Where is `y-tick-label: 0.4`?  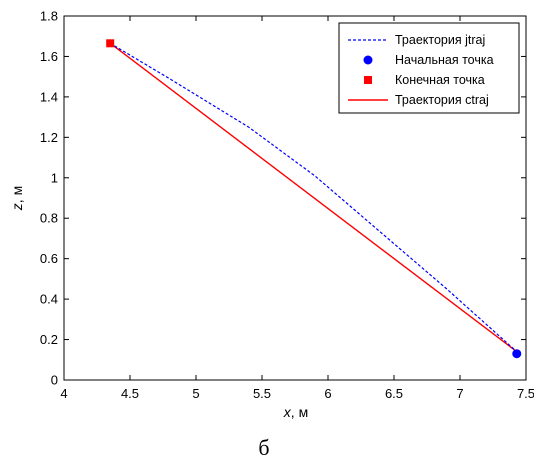
y-tick-label: 0.4 is located at coordinates (49, 299).